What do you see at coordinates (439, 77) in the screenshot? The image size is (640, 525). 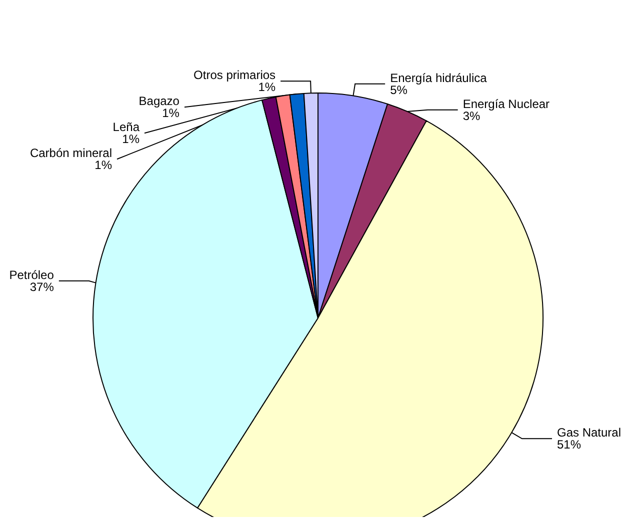 I see `slice-label: Energía hidráulica` at bounding box center [439, 77].